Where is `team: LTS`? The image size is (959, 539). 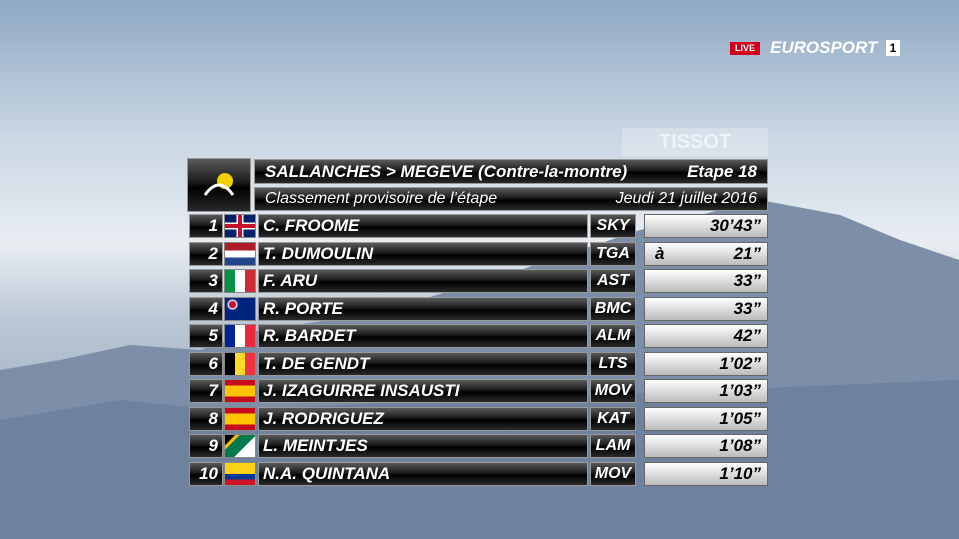 team: LTS is located at coordinates (613, 363).